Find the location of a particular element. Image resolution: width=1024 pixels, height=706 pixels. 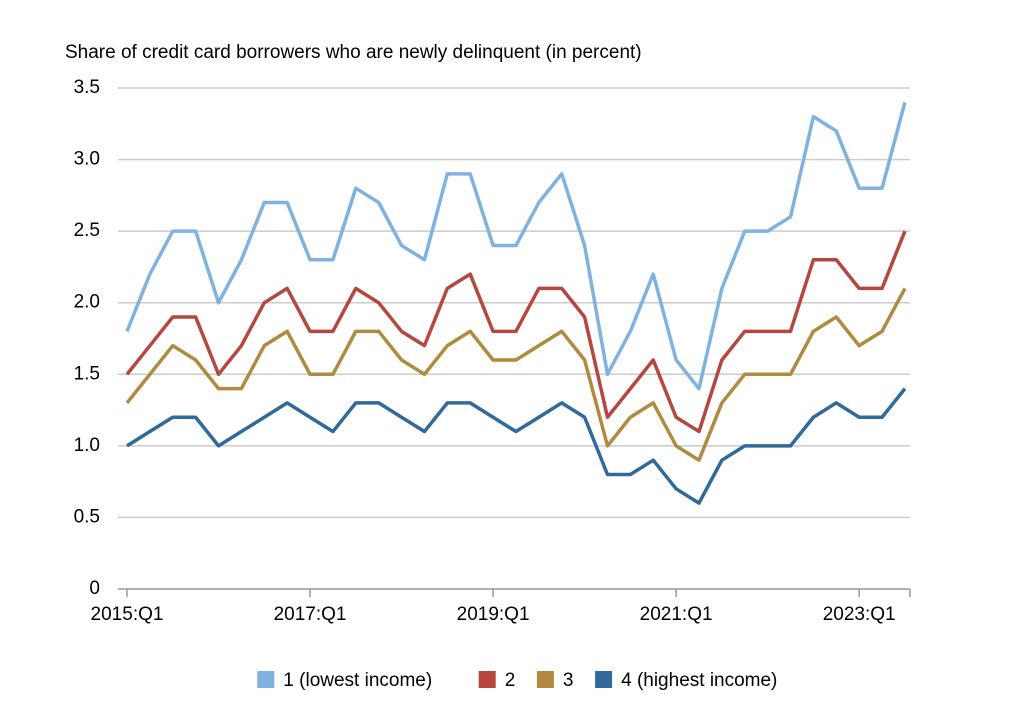

y-tick-label: 2.5 is located at coordinates (87, 230).